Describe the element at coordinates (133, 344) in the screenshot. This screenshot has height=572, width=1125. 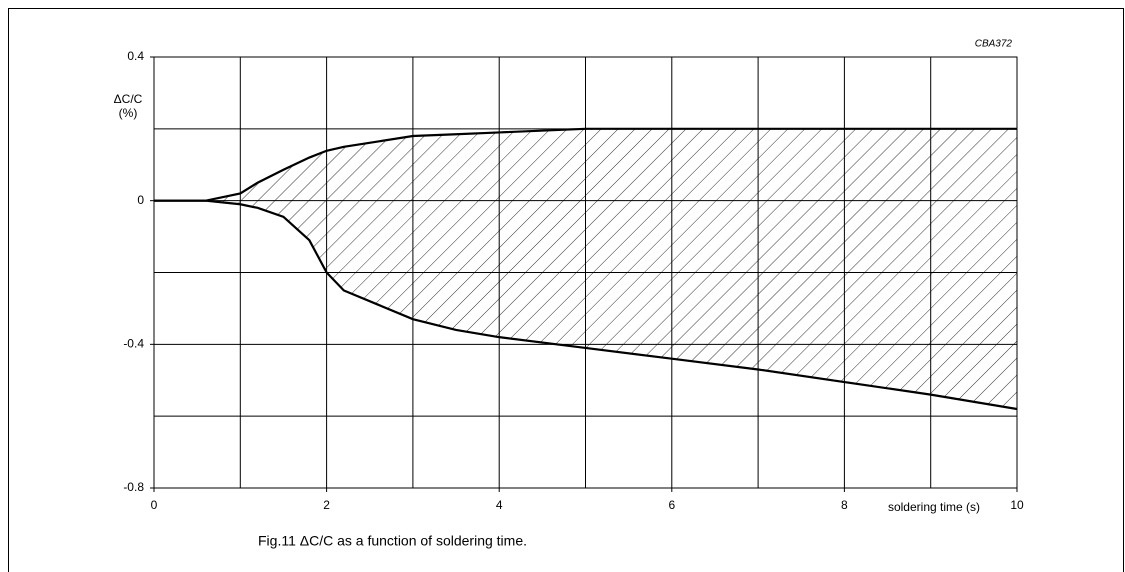
I see `y-tick-label: -0.4` at that location.